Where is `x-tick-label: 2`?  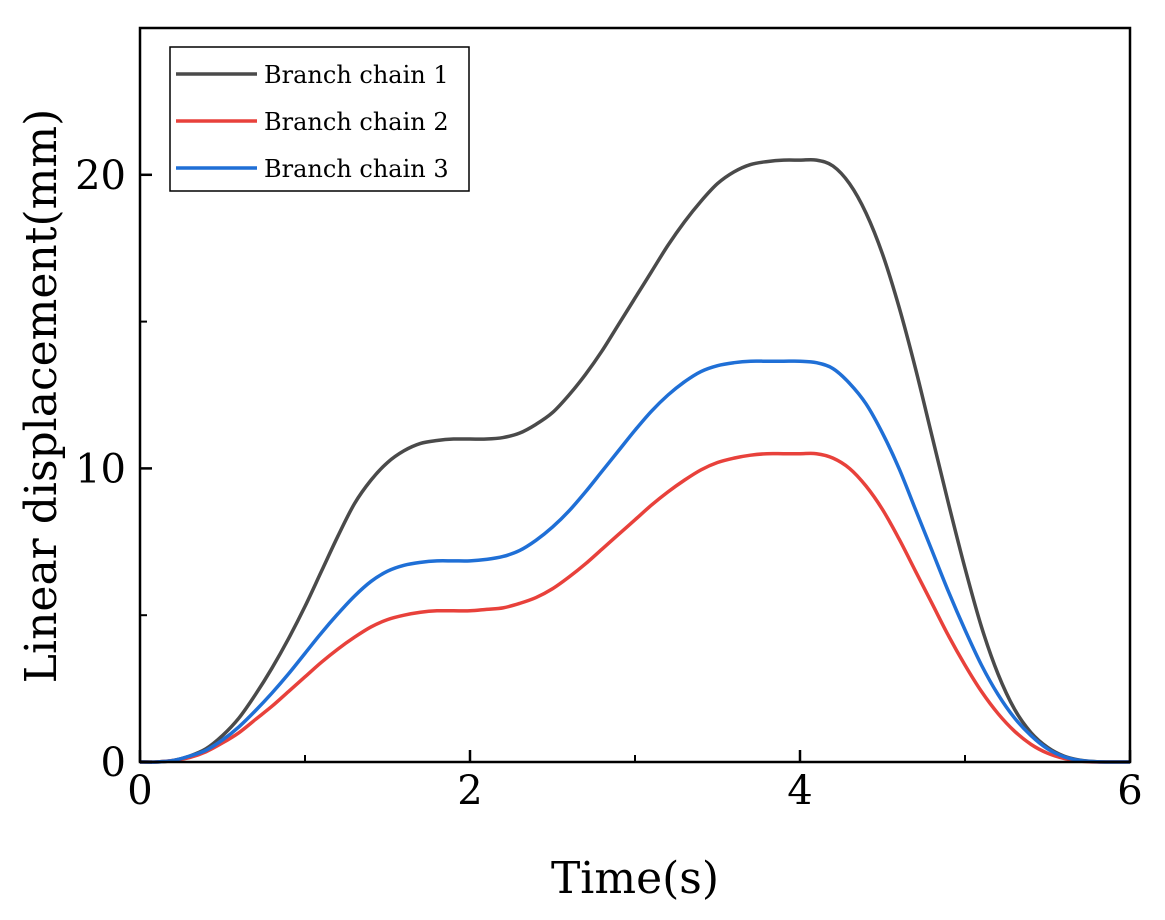
x-tick-label: 2 is located at coordinates (469, 791).